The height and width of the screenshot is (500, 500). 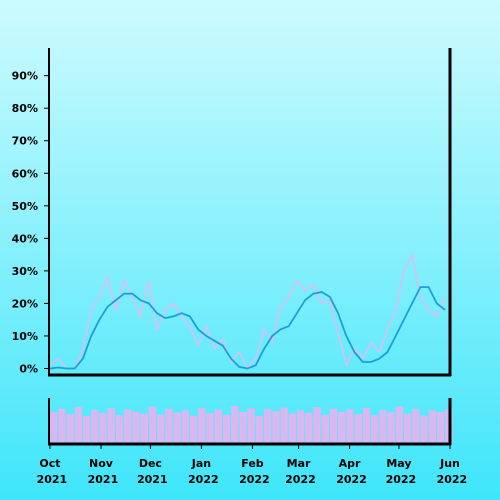 What do you see at coordinates (25, 206) in the screenshot?
I see `y-tick-label: 50%` at bounding box center [25, 206].